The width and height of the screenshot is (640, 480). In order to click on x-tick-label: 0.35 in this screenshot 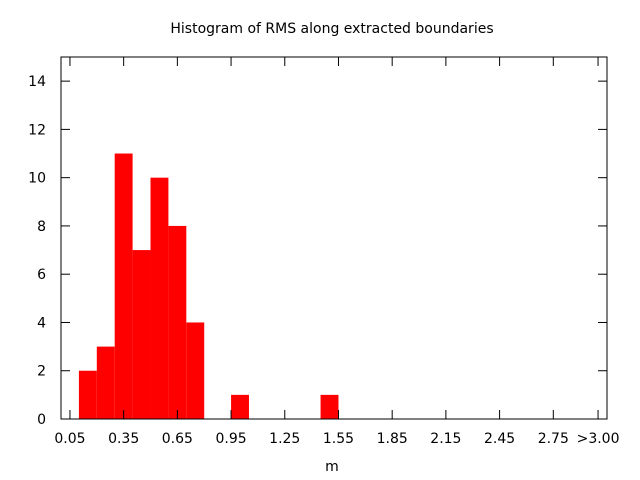, I will do `click(123, 439)`.